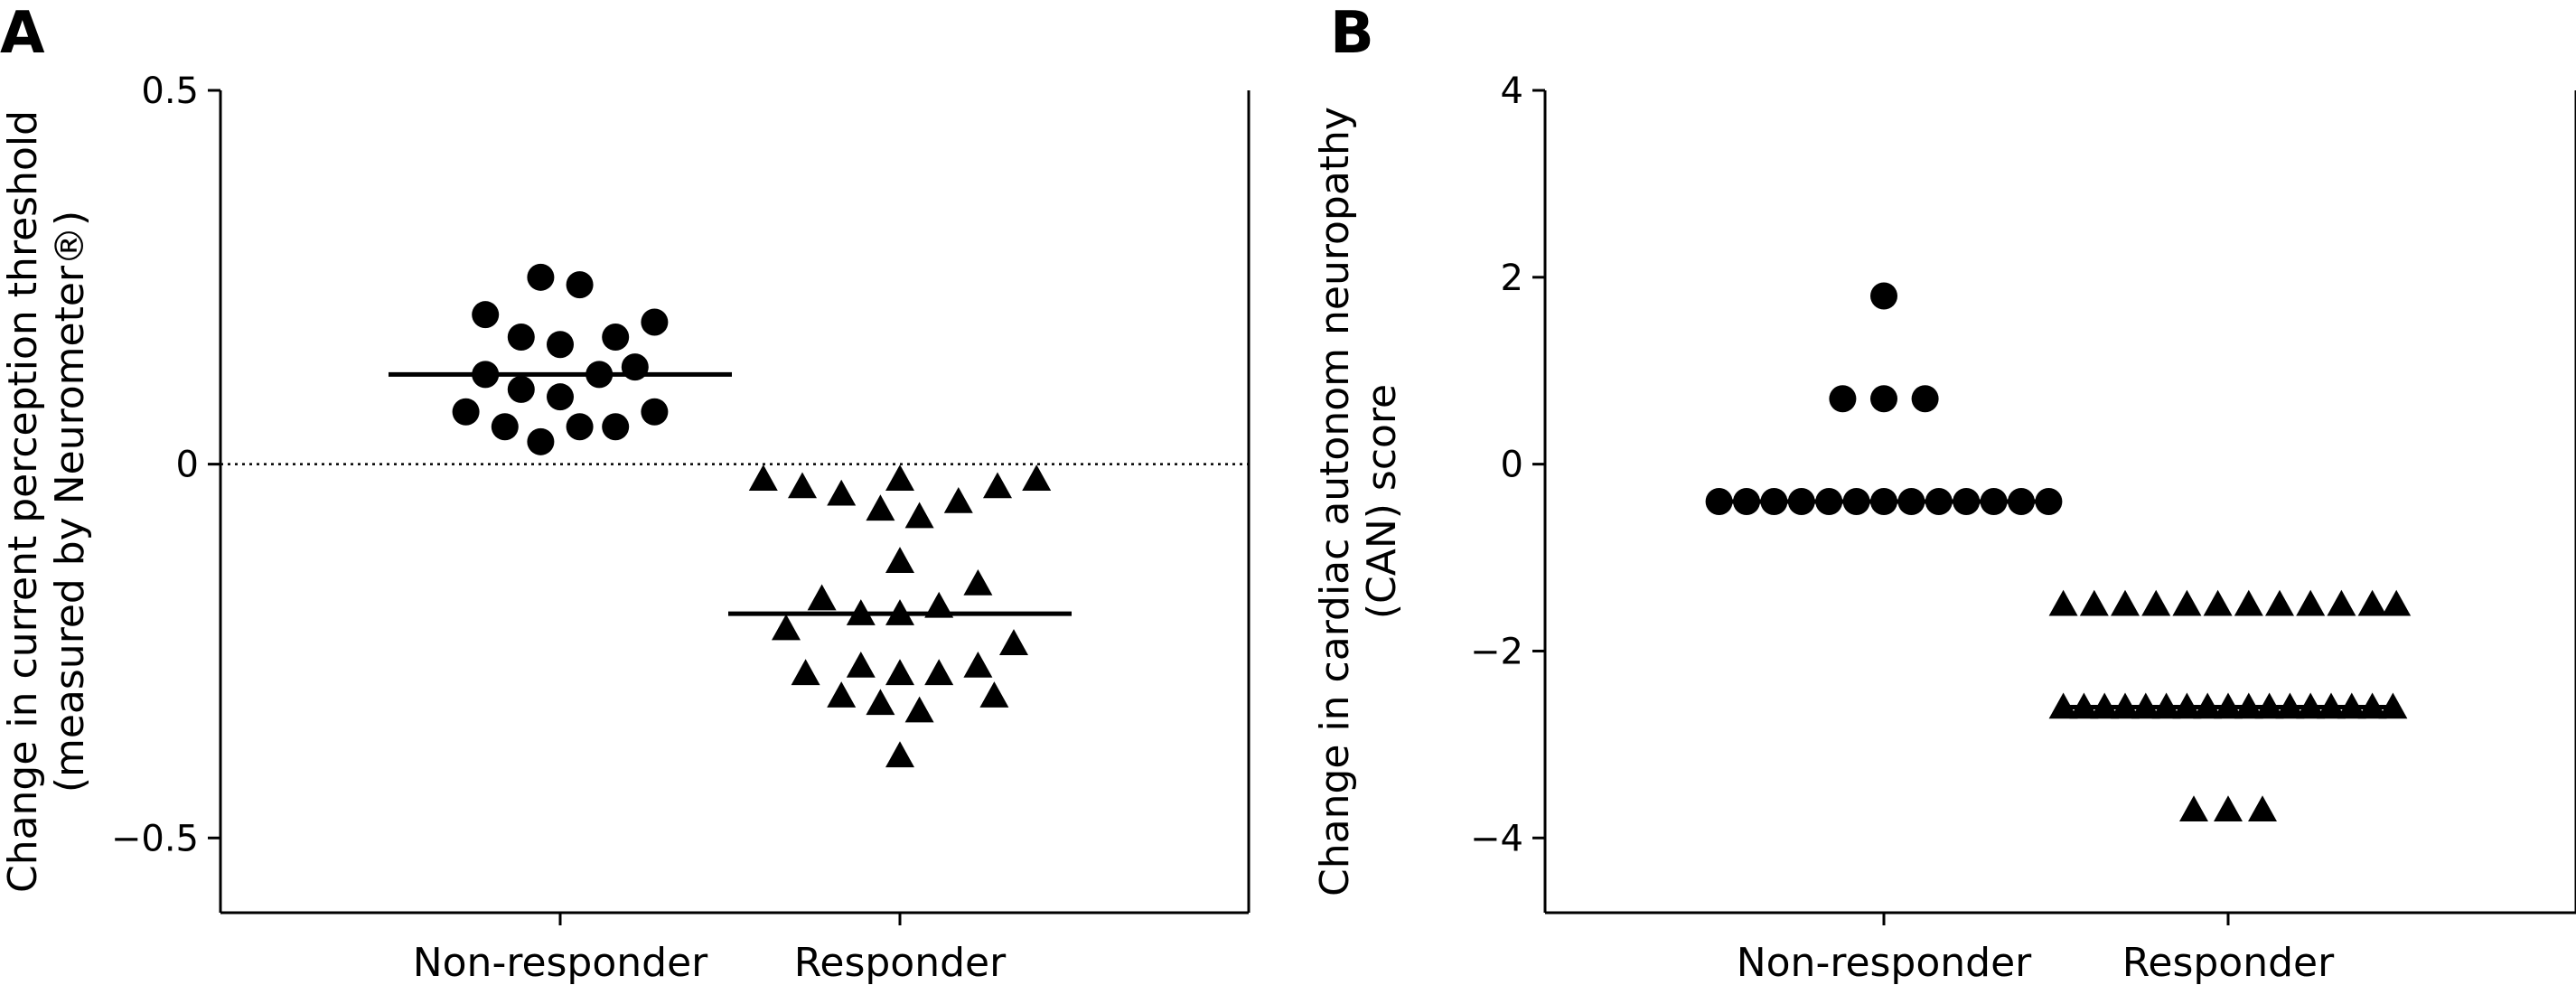 Image resolution: width=2576 pixels, height=985 pixels. I want to click on y-axis-label: (measured by Neurometer®), so click(70, 502).